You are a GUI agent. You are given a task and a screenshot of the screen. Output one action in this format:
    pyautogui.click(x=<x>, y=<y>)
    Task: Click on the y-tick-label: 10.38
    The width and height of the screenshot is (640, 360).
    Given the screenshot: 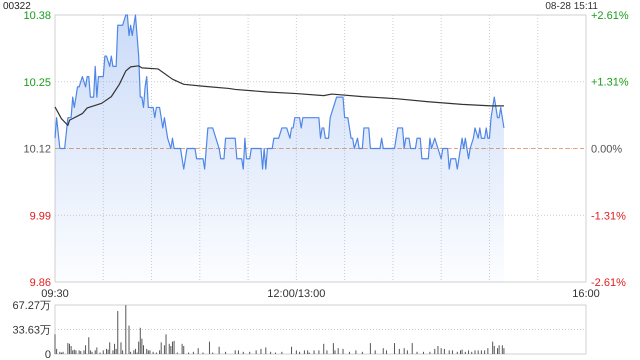 What is the action you would take?
    pyautogui.click(x=37, y=16)
    